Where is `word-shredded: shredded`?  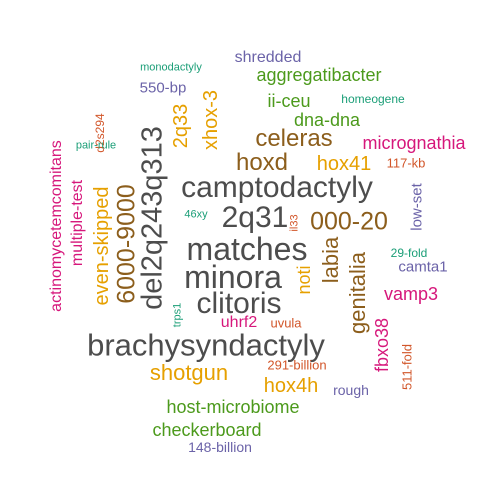
word-shredded: shredded is located at coordinates (268, 57).